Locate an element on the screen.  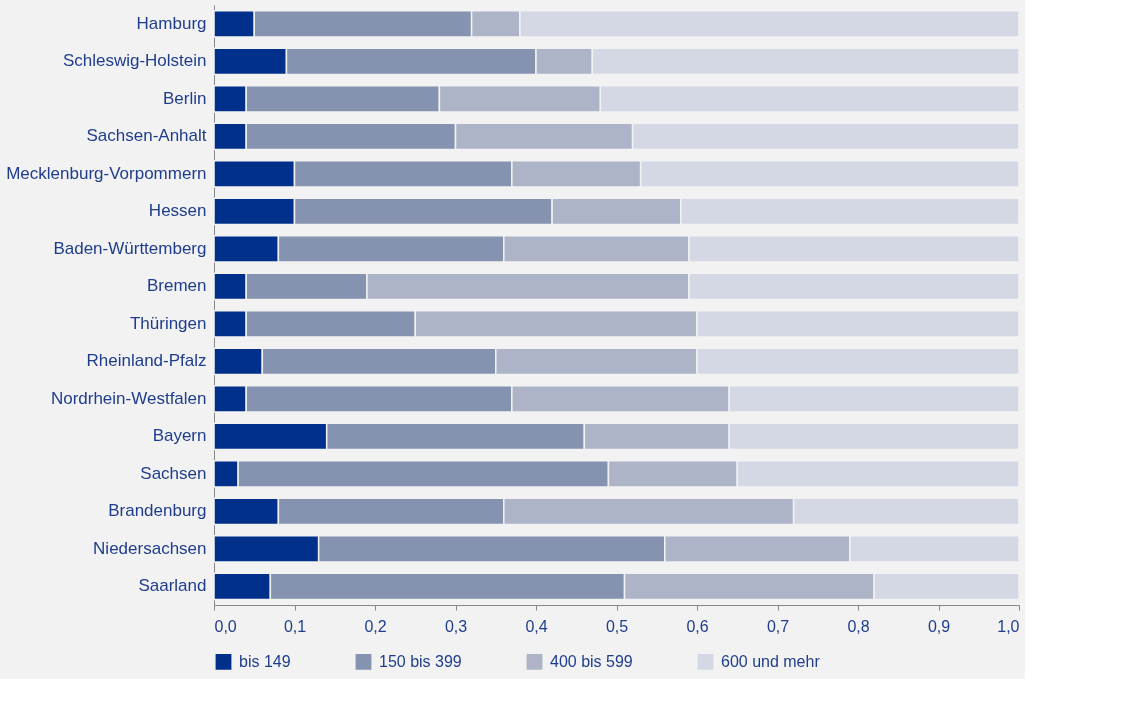
y-tick-label: Hessen is located at coordinates (177, 211).